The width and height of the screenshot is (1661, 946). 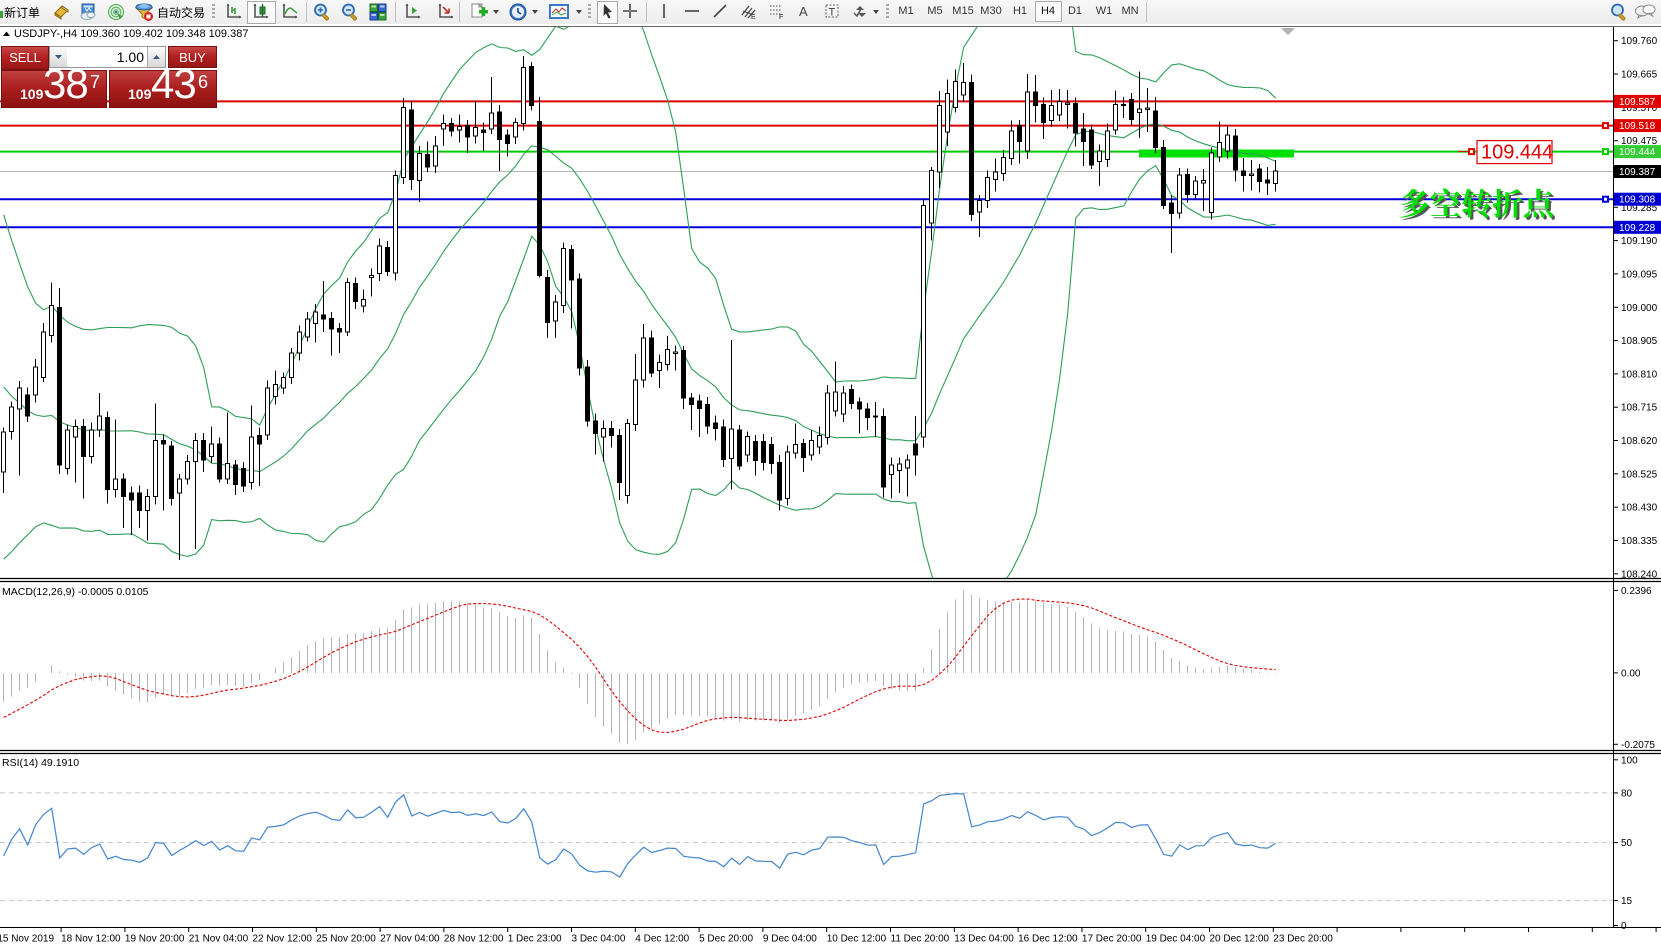 What do you see at coordinates (1639, 408) in the screenshot?
I see `svg-text: 108.715` at bounding box center [1639, 408].